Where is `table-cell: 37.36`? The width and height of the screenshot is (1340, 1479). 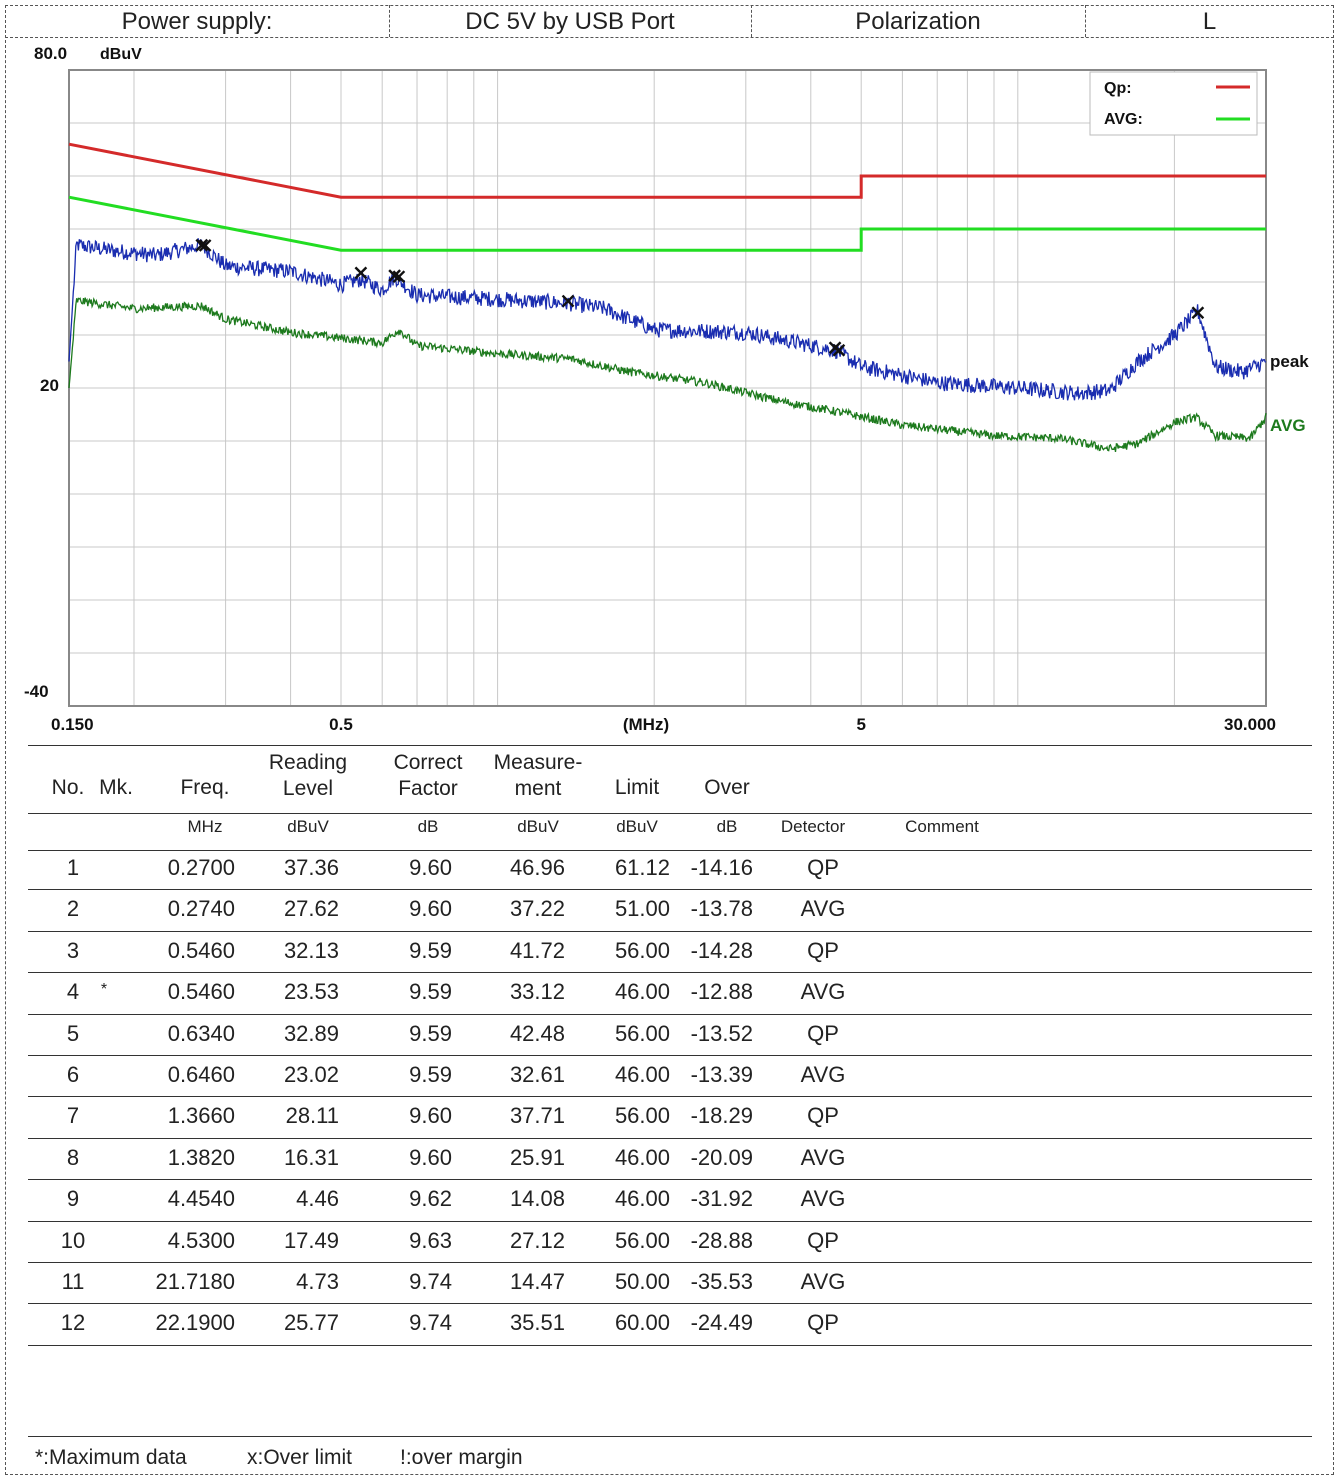 table-cell: 37.36 is located at coordinates (311, 867).